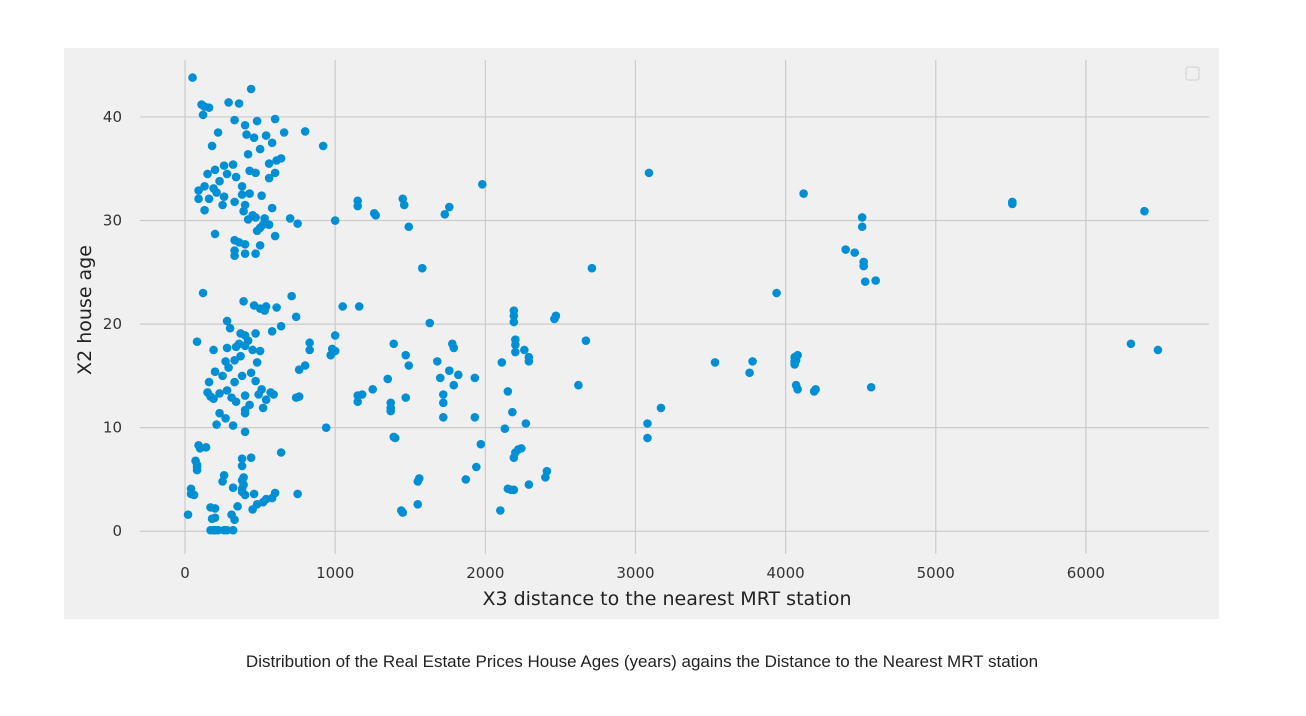 The image size is (1306, 716). Describe the element at coordinates (485, 573) in the screenshot. I see `x-tick-label: 2000` at that location.